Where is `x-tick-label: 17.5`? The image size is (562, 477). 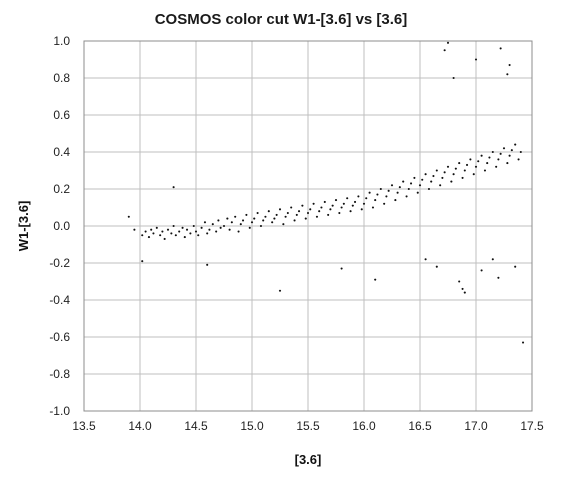
x-tick-label: 17.5 is located at coordinates (532, 426).